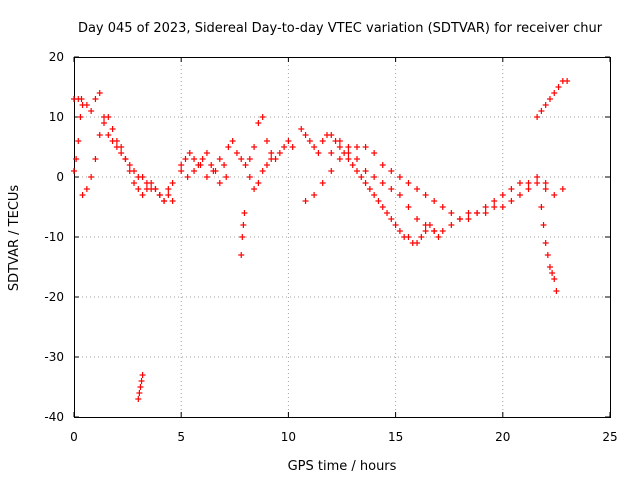  I want to click on y-tick-label: 0, so click(60, 177).